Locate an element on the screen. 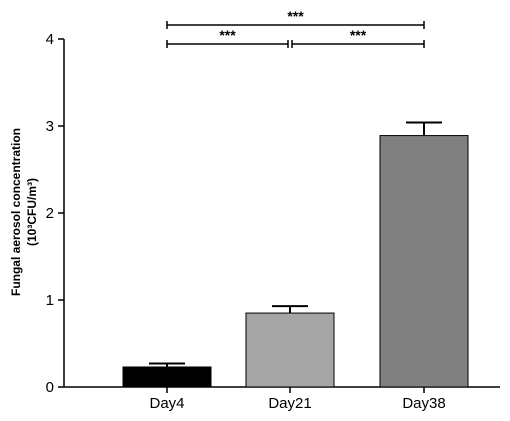 Image resolution: width=510 pixels, height=421 pixels. y-tick-label-1: 1 is located at coordinates (50, 300).